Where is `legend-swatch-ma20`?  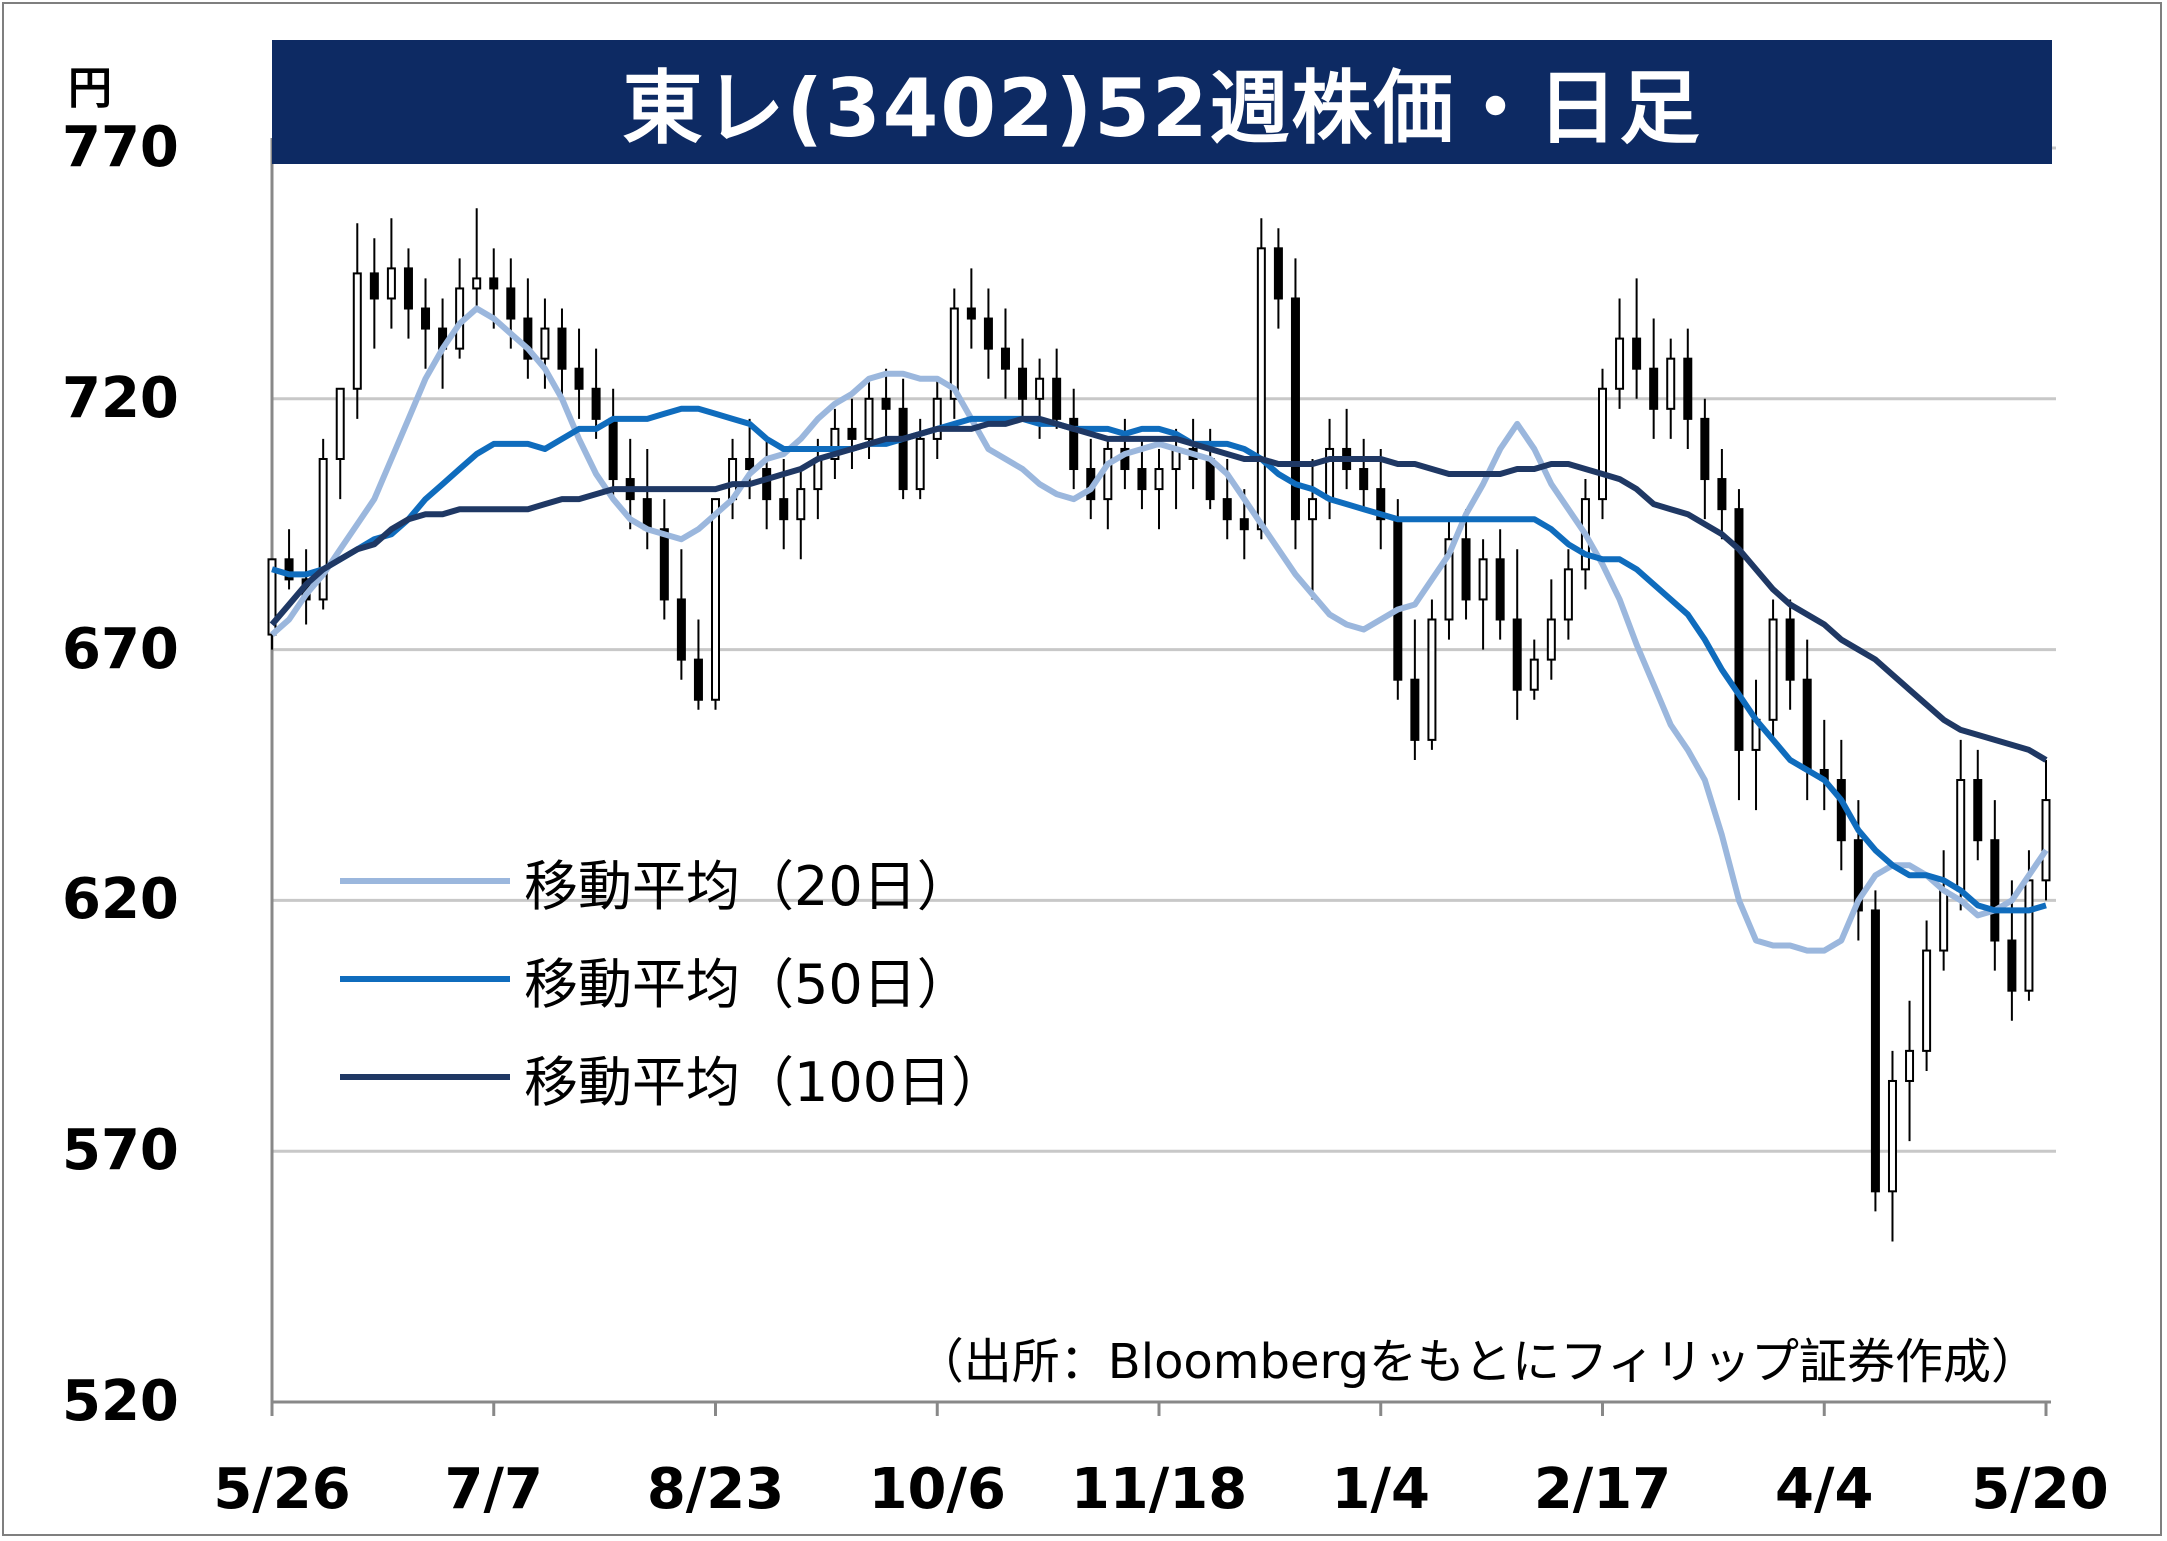 legend-swatch-ma20 is located at coordinates (425, 881).